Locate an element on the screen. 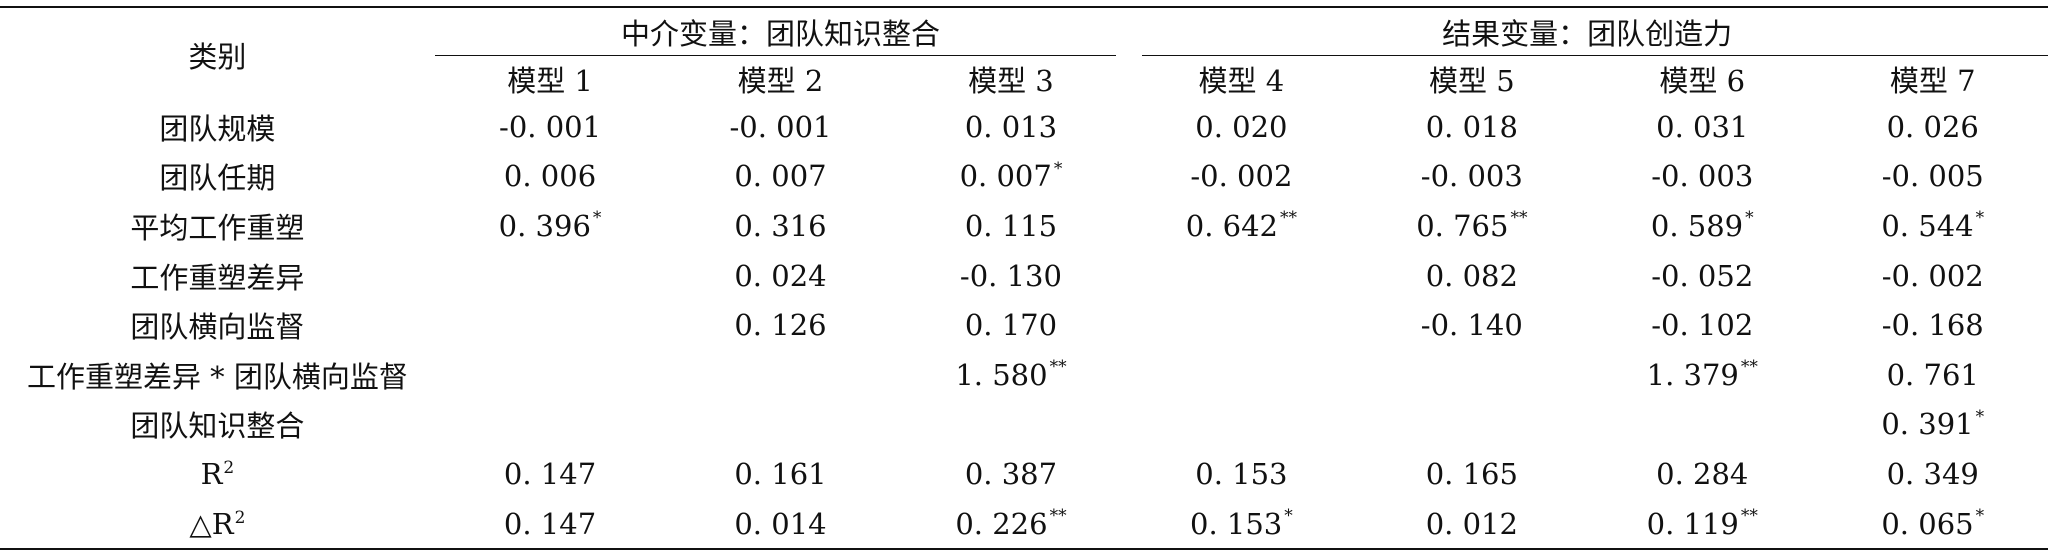  table-cell: 0. 024 is located at coordinates (780, 276).